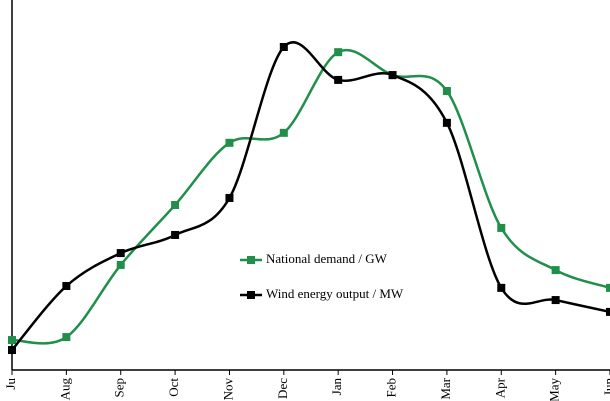  What do you see at coordinates (119, 388) in the screenshot?
I see `x-tick-label: Sep` at bounding box center [119, 388].